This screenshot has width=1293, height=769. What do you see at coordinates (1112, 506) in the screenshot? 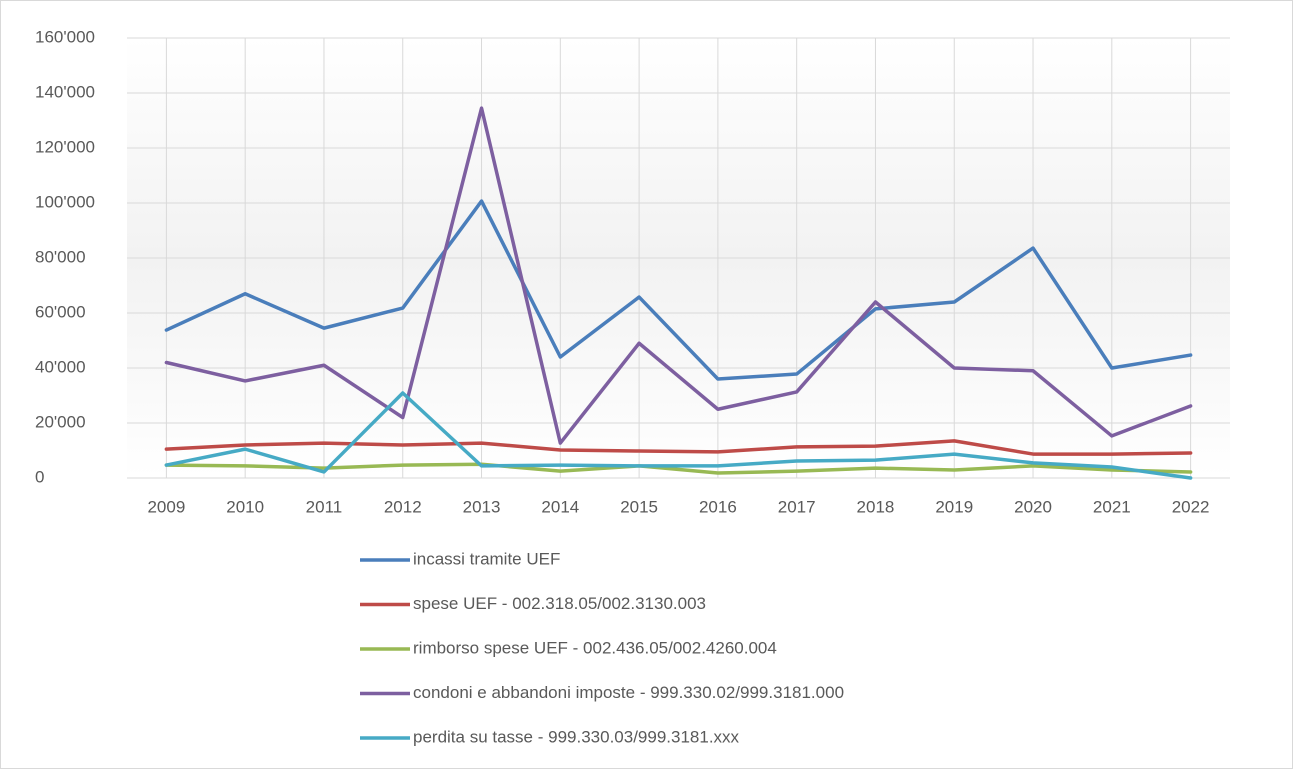
I see `x-tick-label: 2021` at bounding box center [1112, 506].